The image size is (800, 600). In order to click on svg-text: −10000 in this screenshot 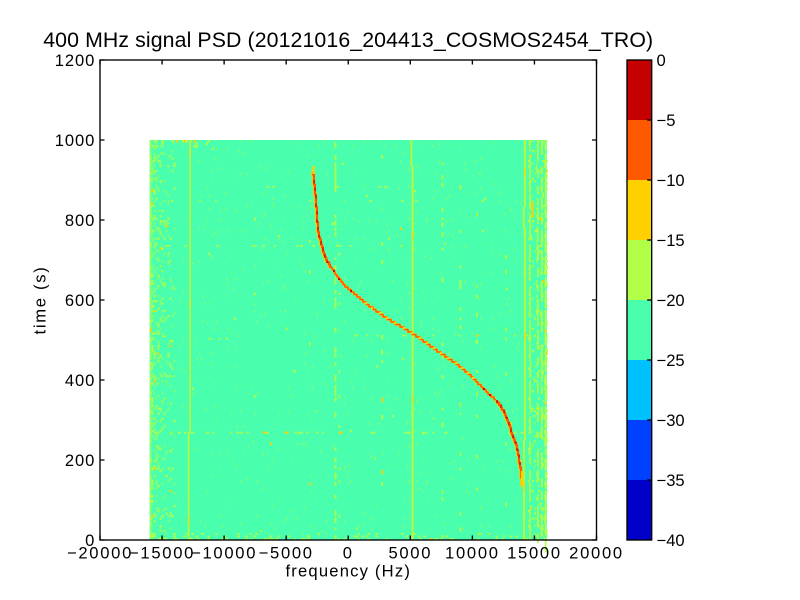, I will do `click(224, 553)`.